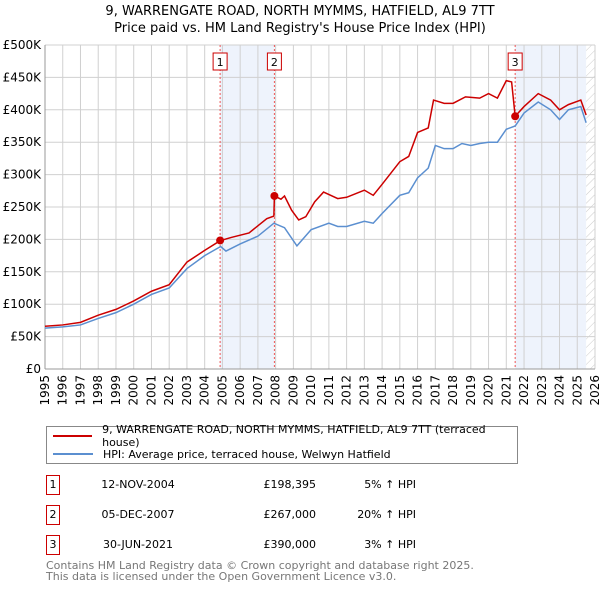 The width and height of the screenshot is (600, 590). Describe the element at coordinates (329, 390) in the screenshot. I see `x-tick-label: 2011` at that location.